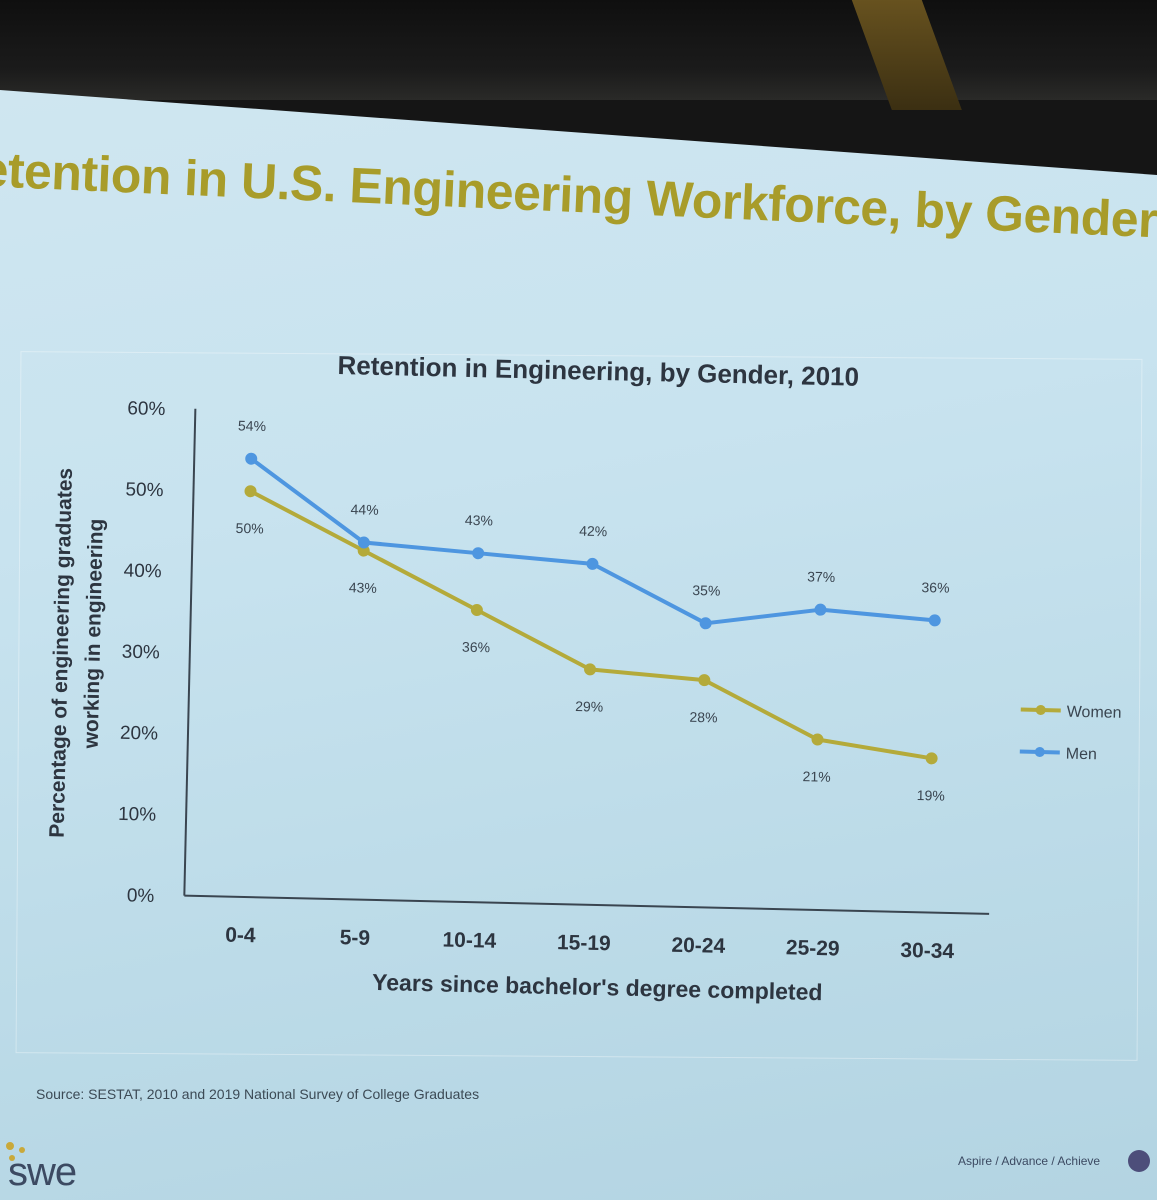 The image size is (1157, 1200). Describe the element at coordinates (94, 633) in the screenshot. I see `y-axis-label-line-2: working in engineering` at that location.